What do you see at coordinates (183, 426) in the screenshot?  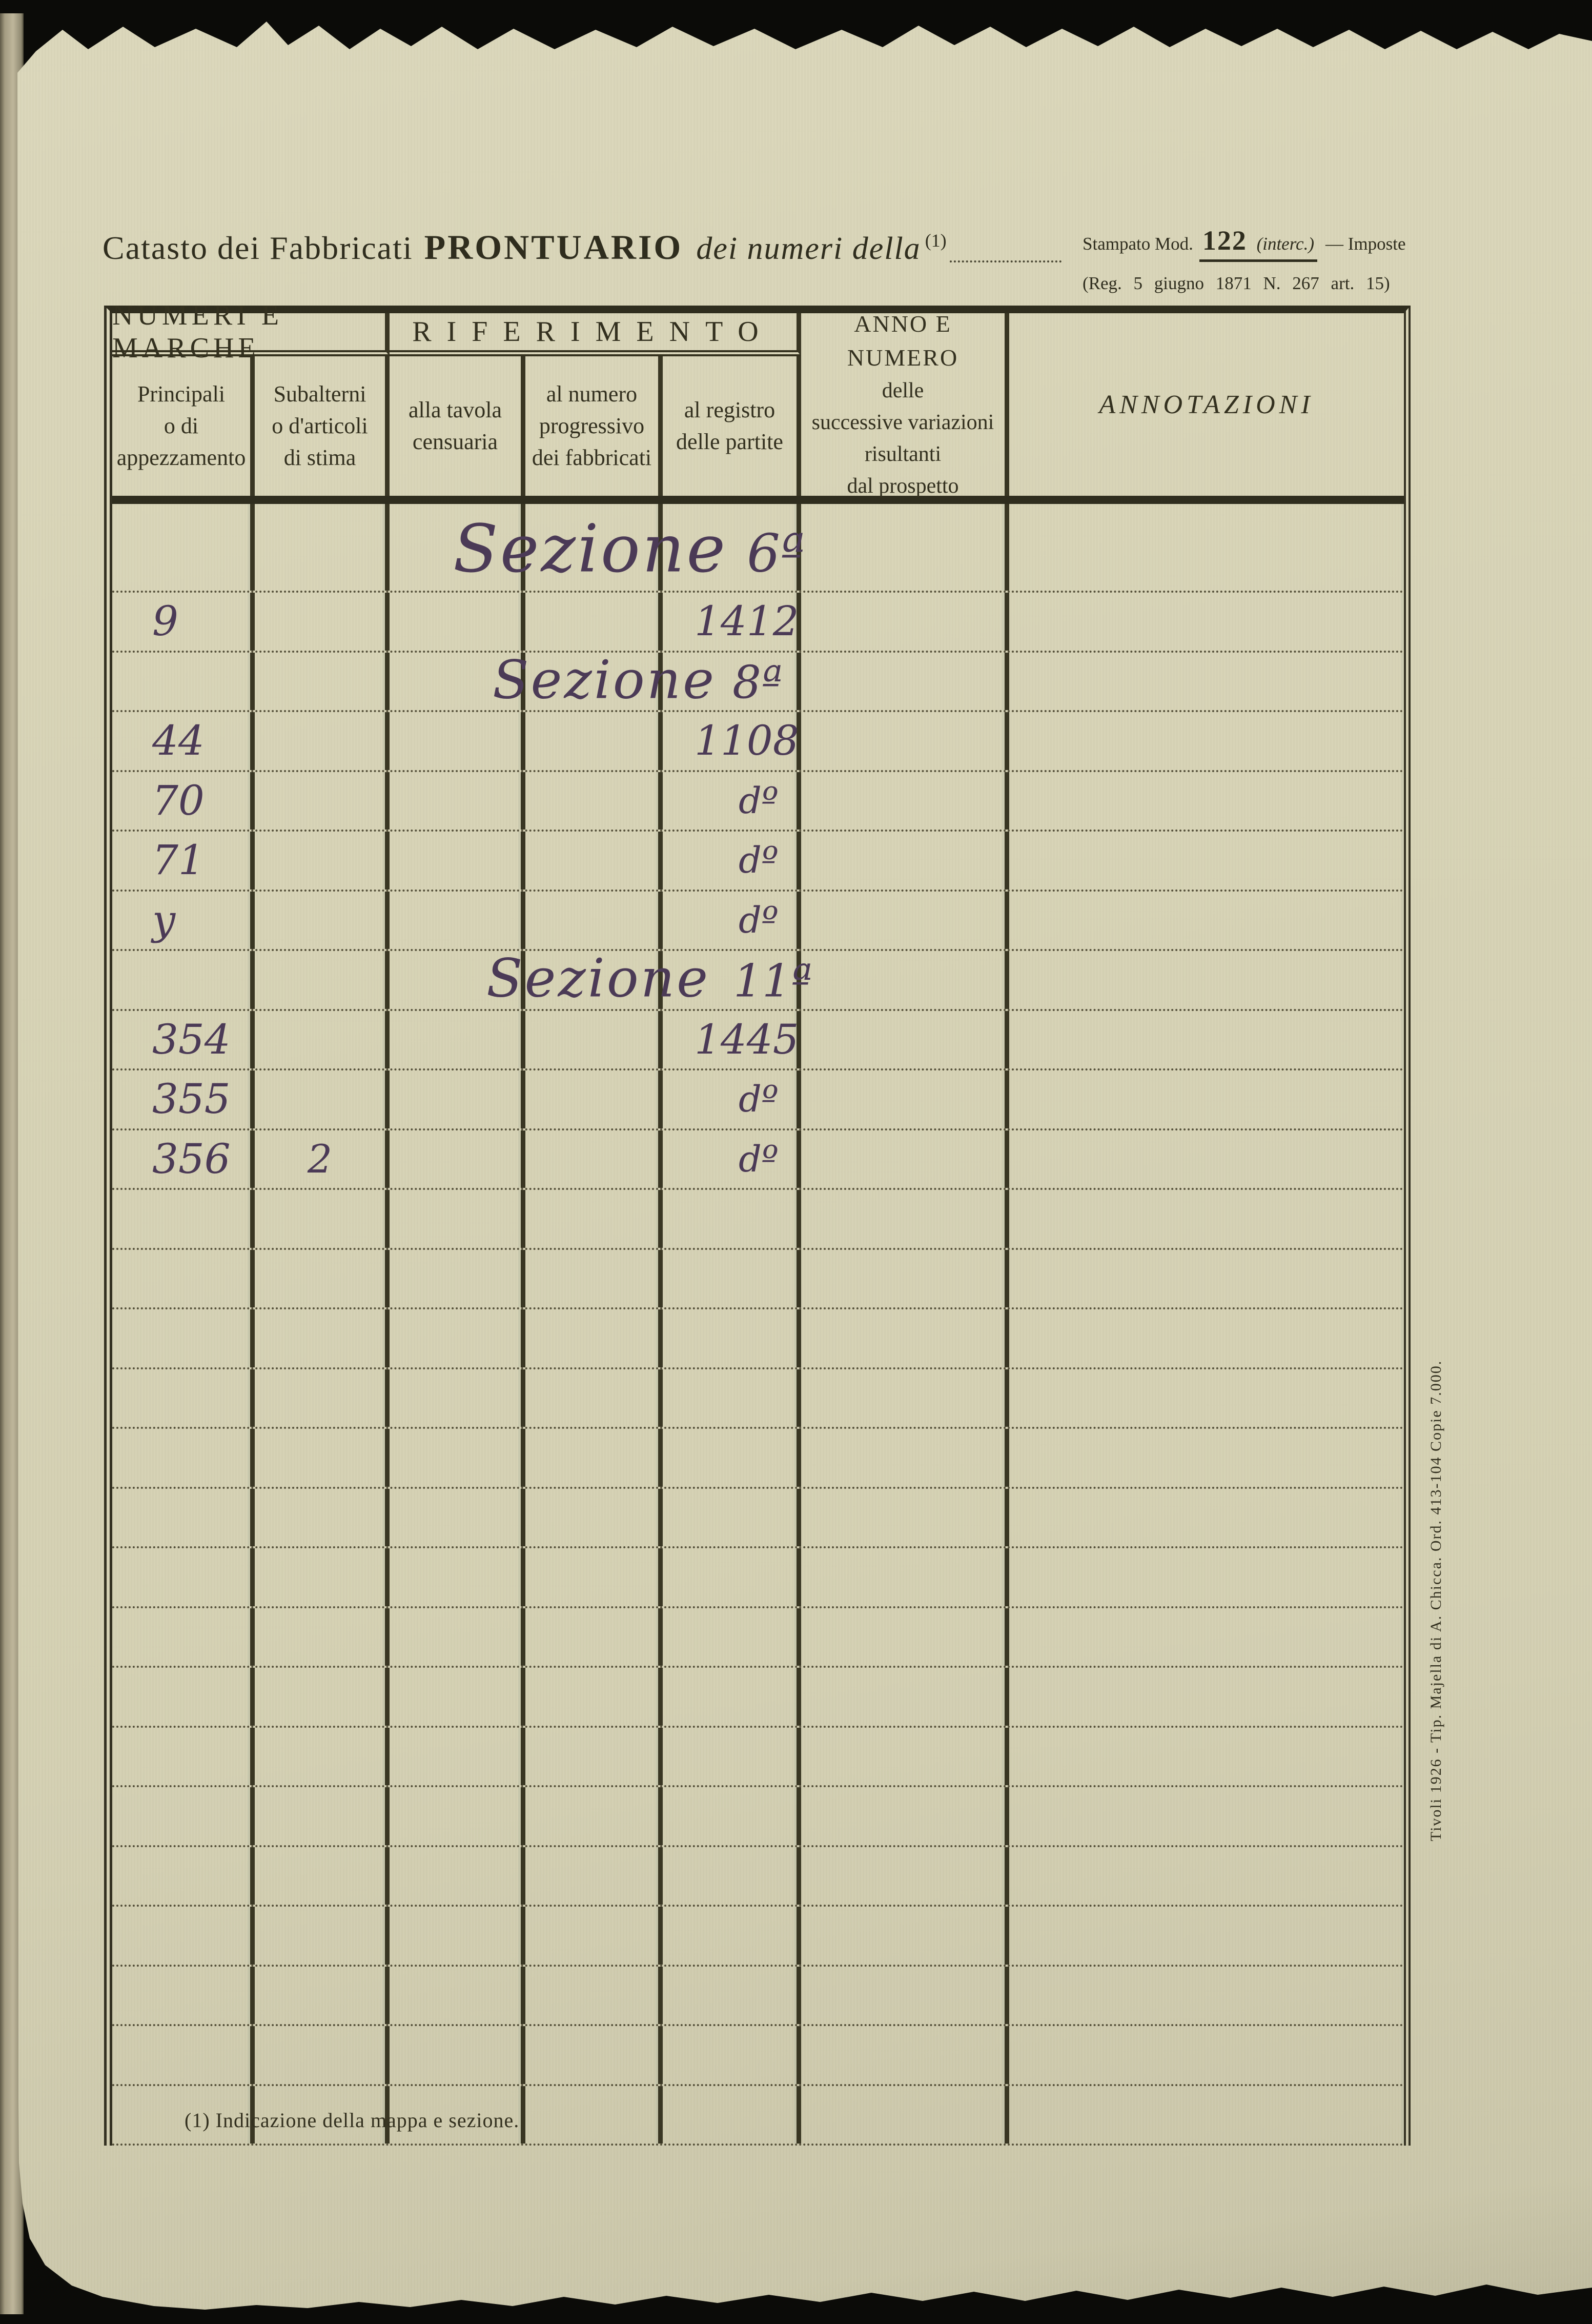 I see `column-header-principali: Principali o di appezzamento` at bounding box center [183, 426].